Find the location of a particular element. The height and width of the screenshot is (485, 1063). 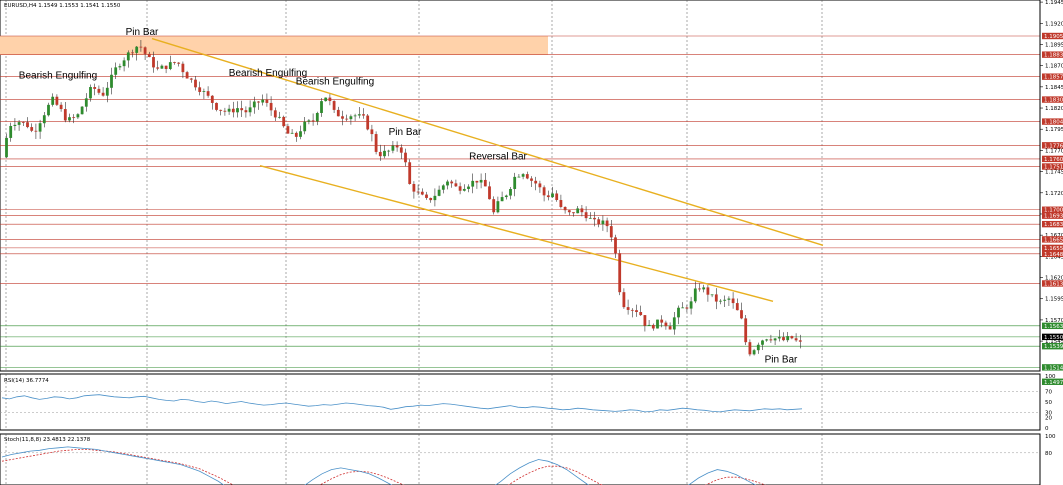

rsi-levels is located at coordinates (520, 402).